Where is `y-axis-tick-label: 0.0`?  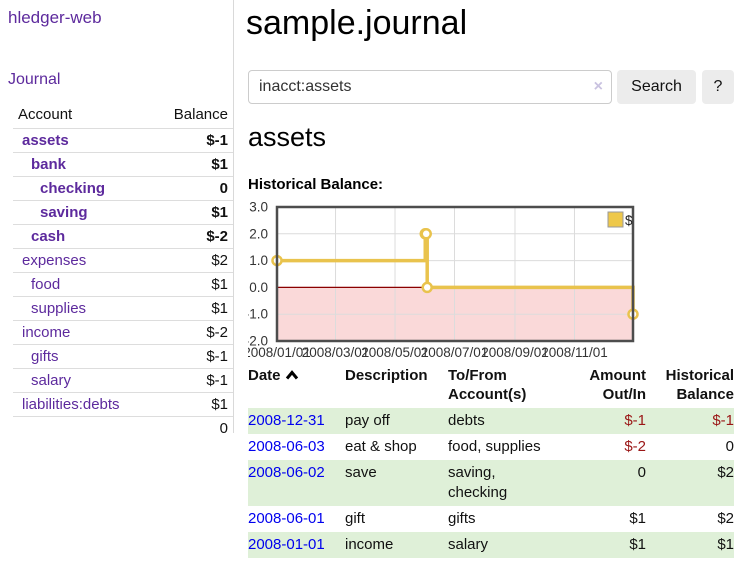
y-axis-tick-label: 0.0 is located at coordinates (258, 287).